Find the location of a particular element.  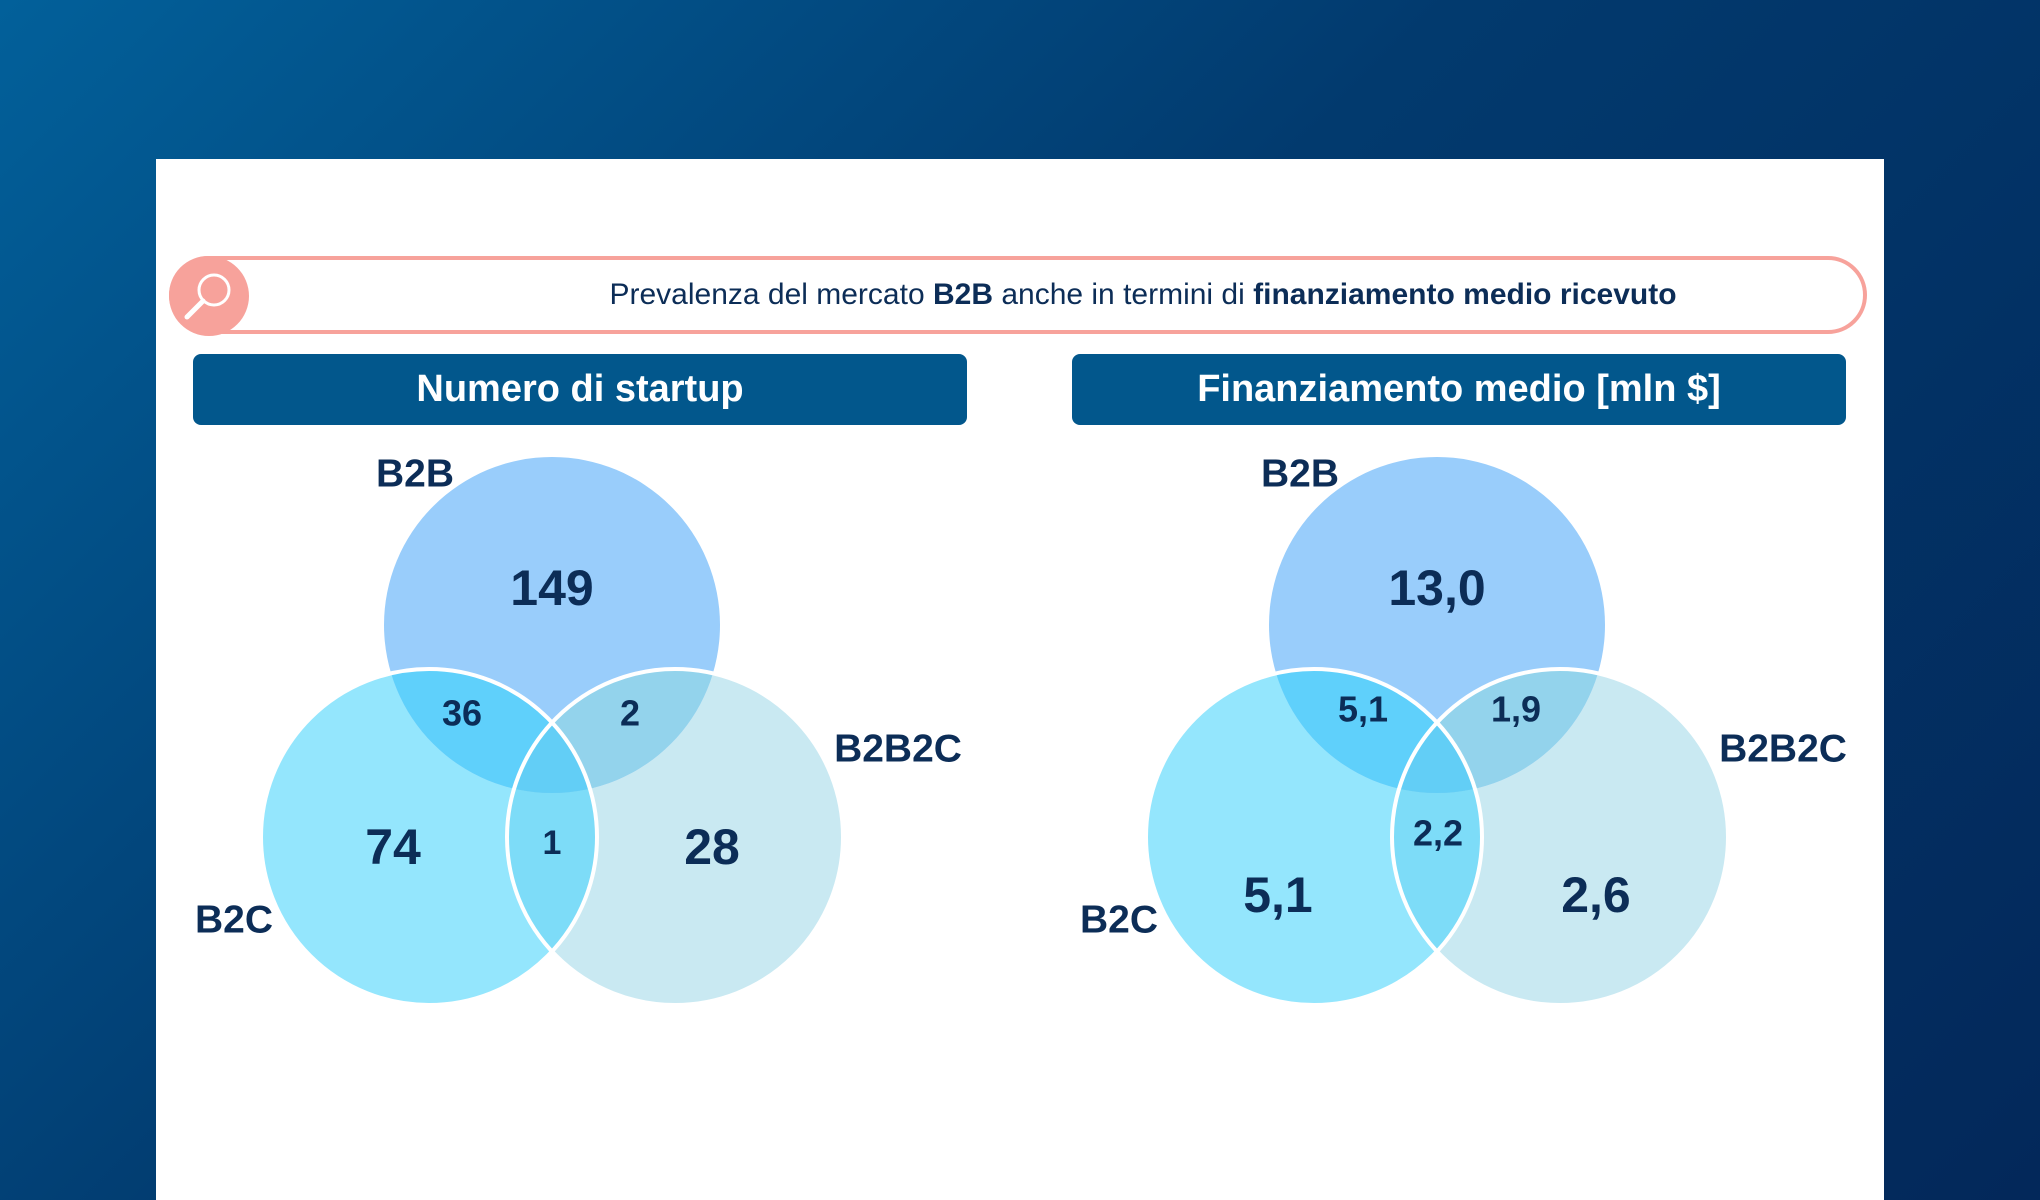

banner-bold-funding: finanziamento medio ricevuto is located at coordinates (1465, 294).